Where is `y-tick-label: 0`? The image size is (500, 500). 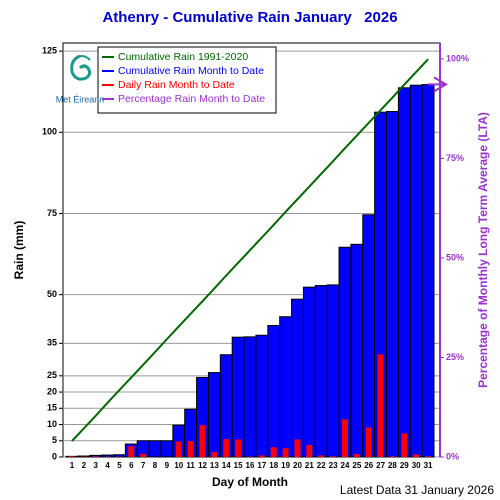 y-tick-label: 0 is located at coordinates (54, 456).